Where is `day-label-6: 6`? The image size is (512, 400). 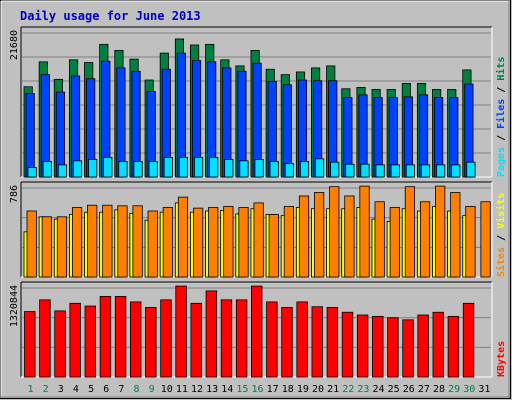
day-label-6: 6 is located at coordinates (106, 389).